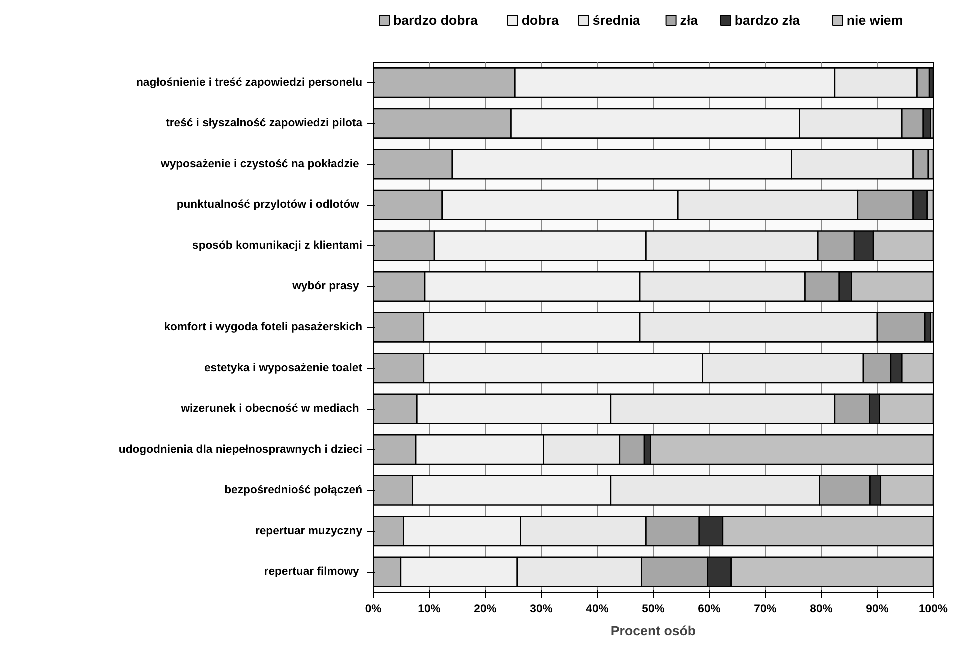  What do you see at coordinates (821, 610) in the screenshot?
I see `x-tick-label: 80%` at bounding box center [821, 610].